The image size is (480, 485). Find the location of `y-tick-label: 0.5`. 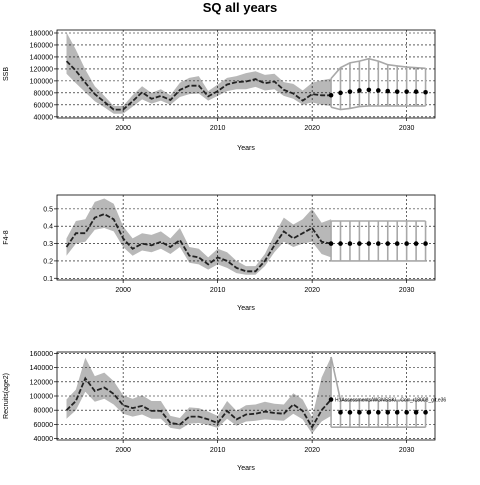

y-tick-label: 0.5 is located at coordinates (48, 209).